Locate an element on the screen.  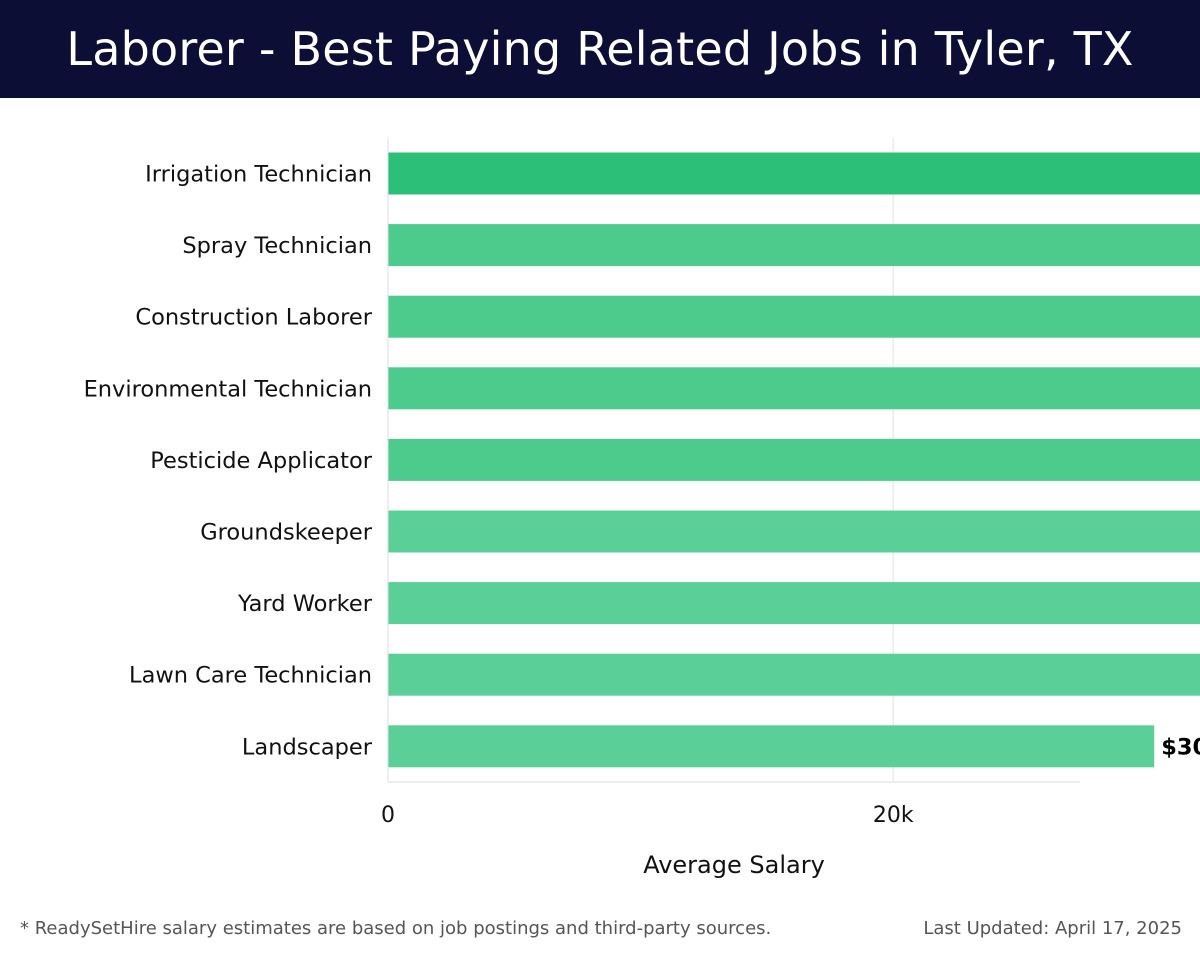
category-label: Environmental Technician is located at coordinates (228, 389).